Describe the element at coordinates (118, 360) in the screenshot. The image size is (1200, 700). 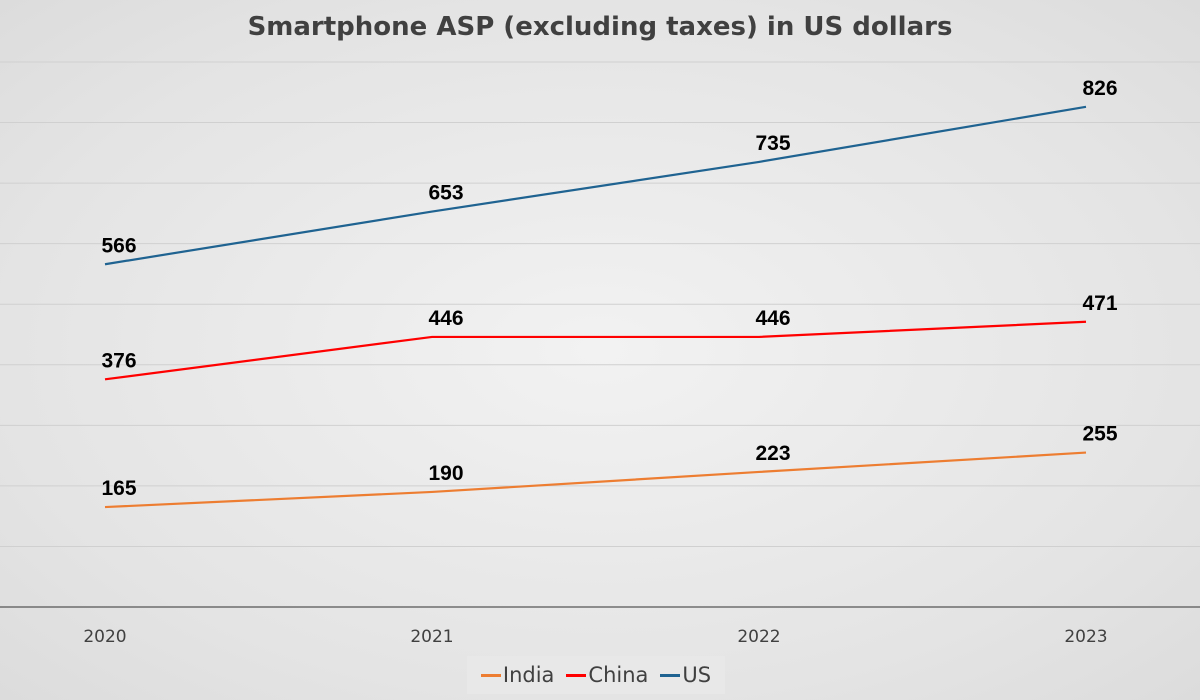
I see `data-label: 376` at that location.